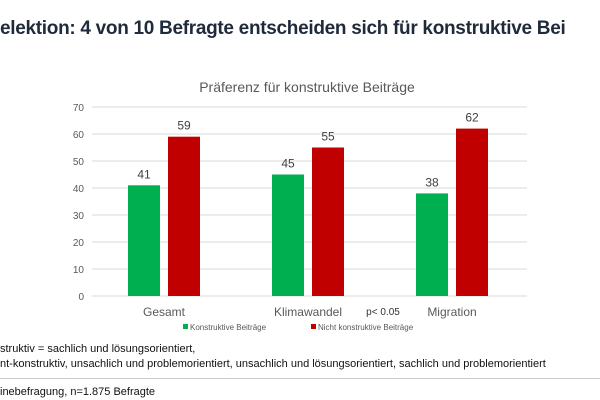  What do you see at coordinates (79, 216) in the screenshot?
I see `y-tick-label: 30` at bounding box center [79, 216].